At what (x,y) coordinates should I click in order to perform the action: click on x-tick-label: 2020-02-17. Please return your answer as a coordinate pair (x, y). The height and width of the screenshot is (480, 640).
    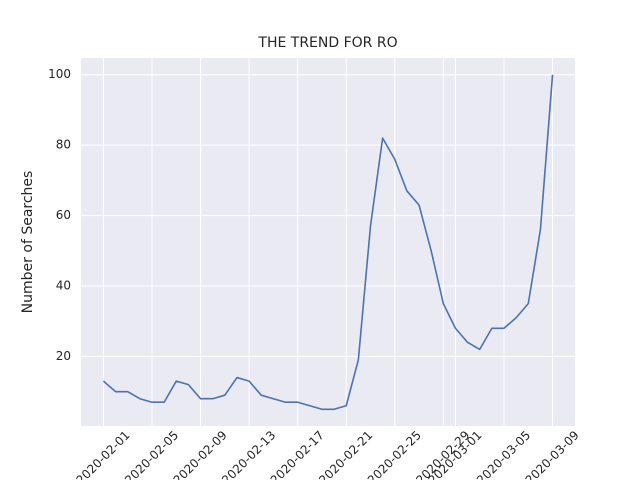
    Looking at the image, I should click on (297, 454).